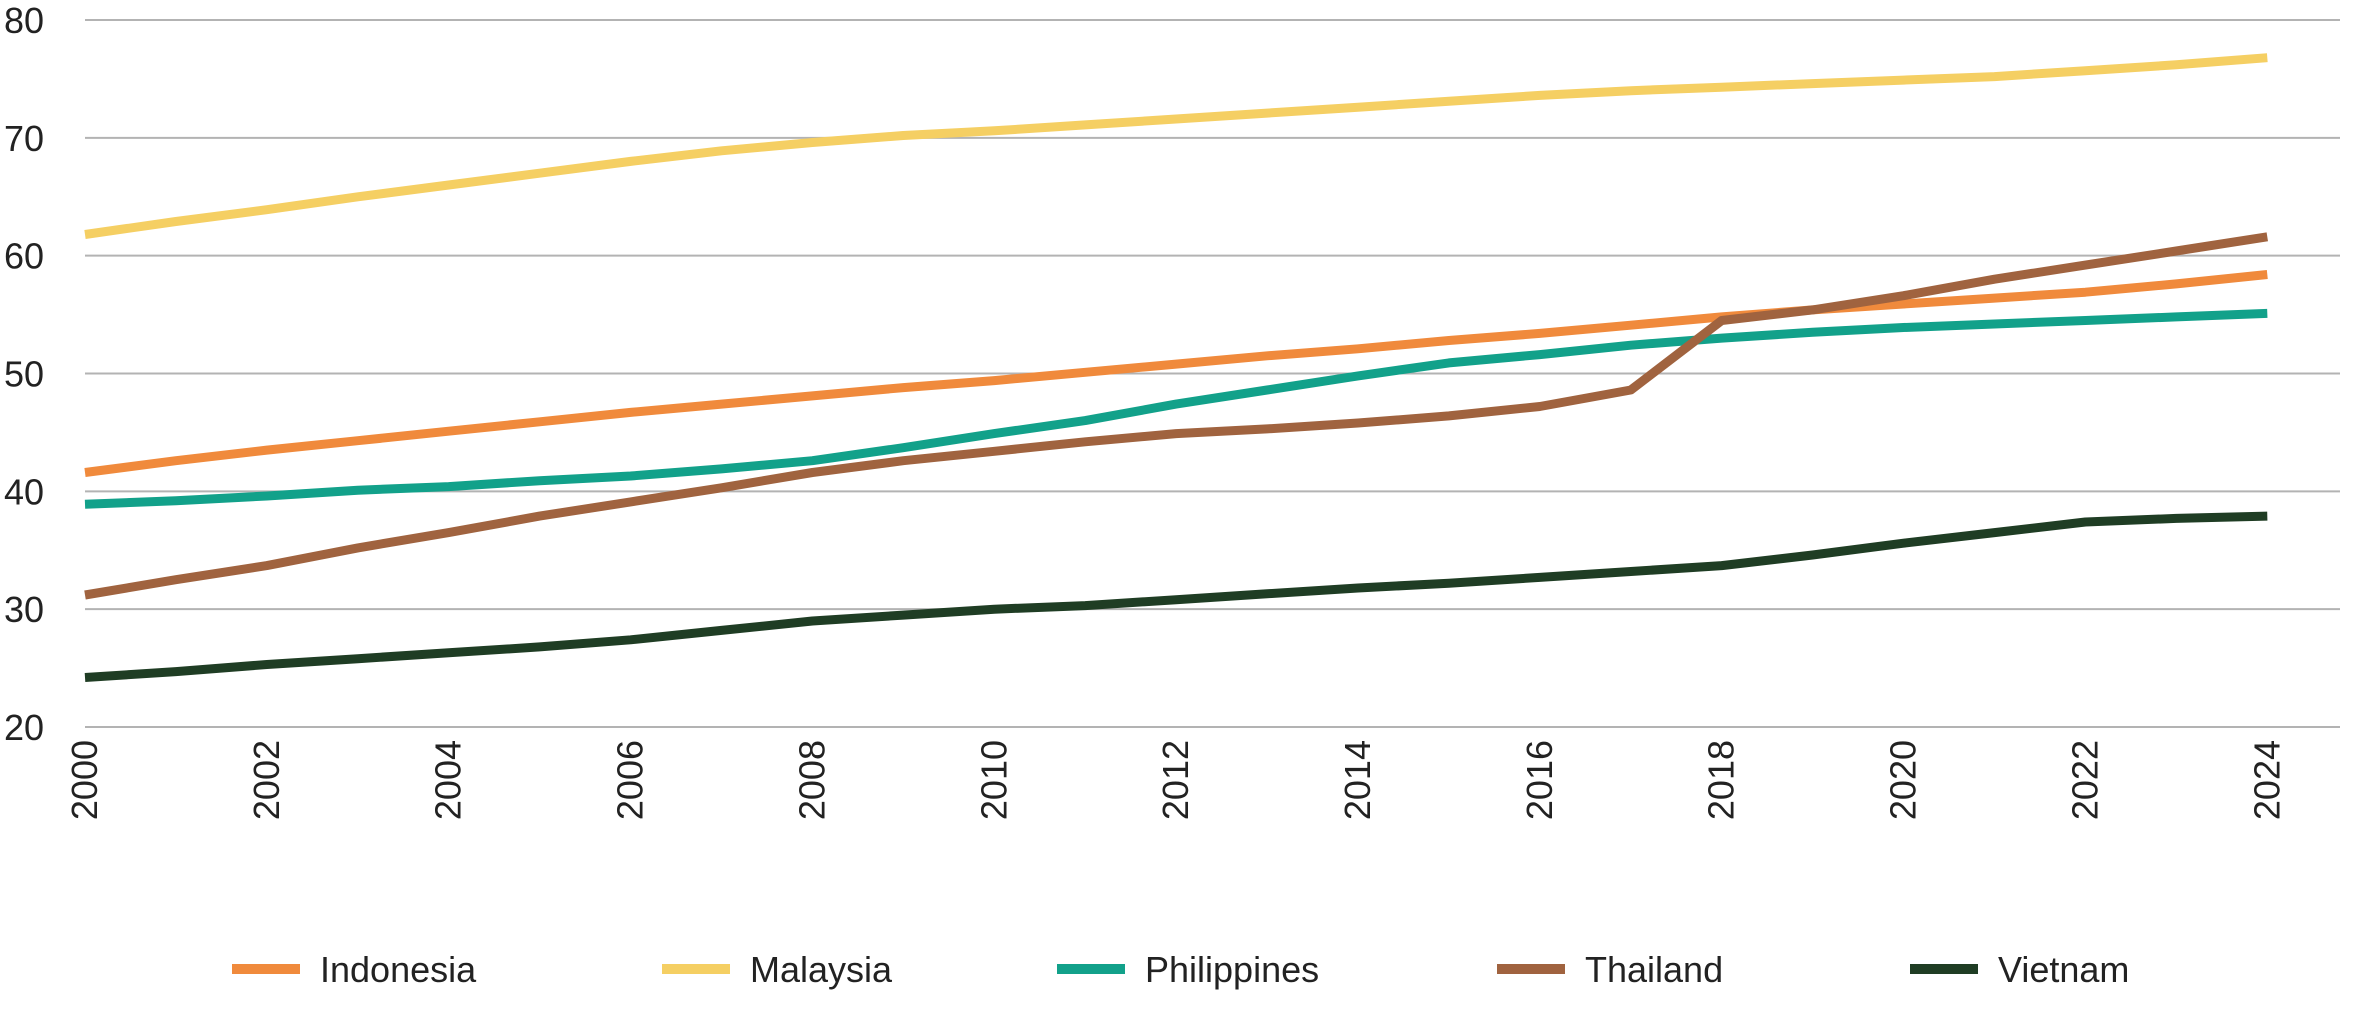  Describe the element at coordinates (24, 727) in the screenshot. I see `y-tick-label: 20` at that location.